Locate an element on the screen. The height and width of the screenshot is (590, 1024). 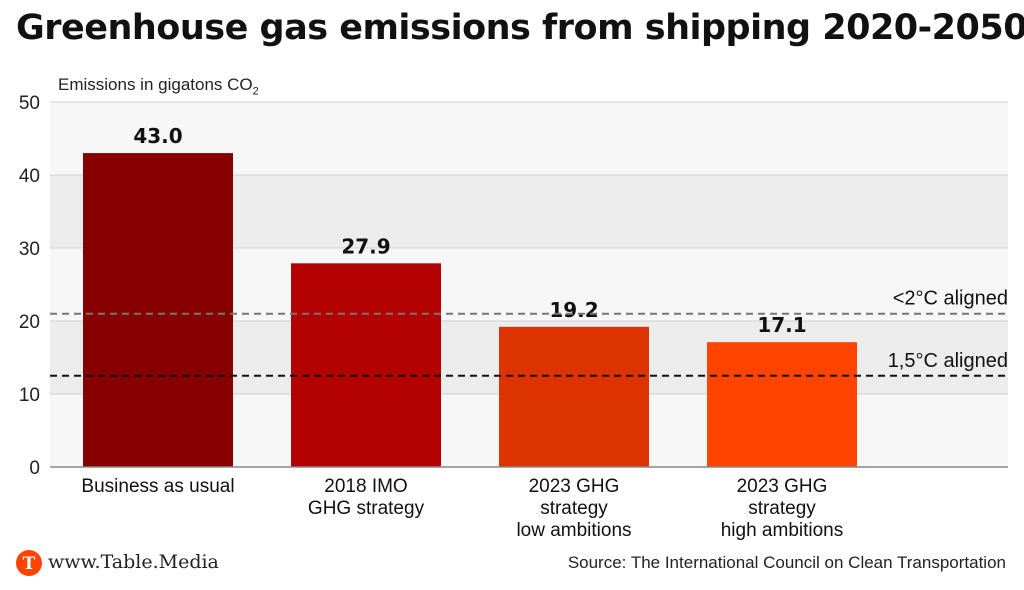
bar-value-label: 17.1 is located at coordinates (781, 325).